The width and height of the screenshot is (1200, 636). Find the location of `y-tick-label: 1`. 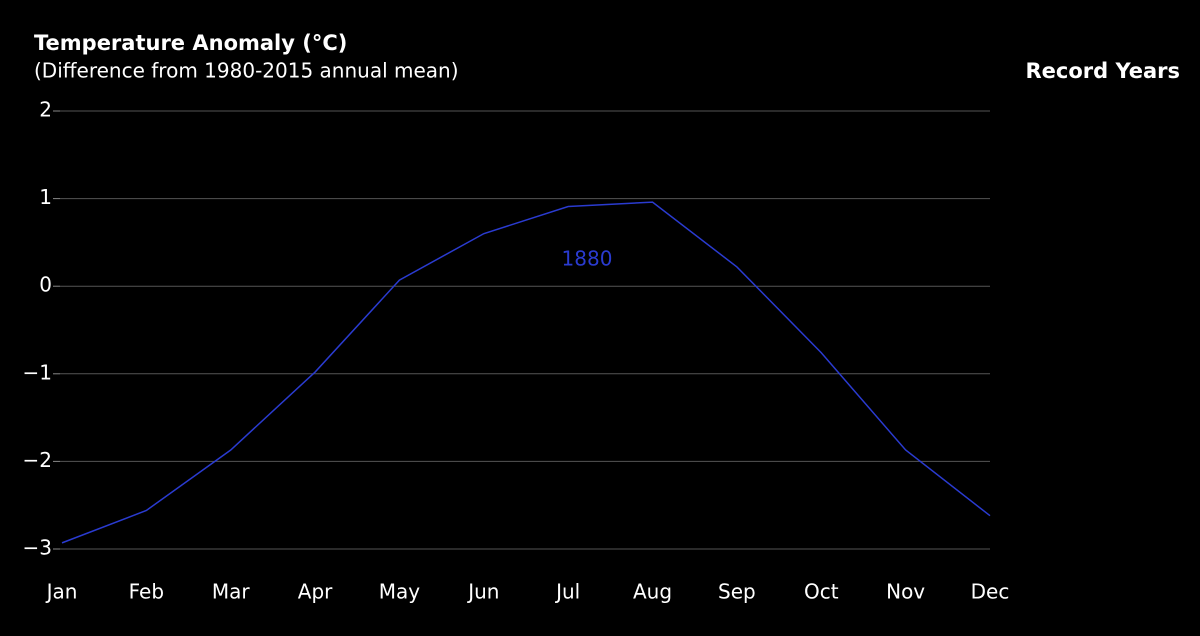

y-tick-label: 1 is located at coordinates (45, 197).